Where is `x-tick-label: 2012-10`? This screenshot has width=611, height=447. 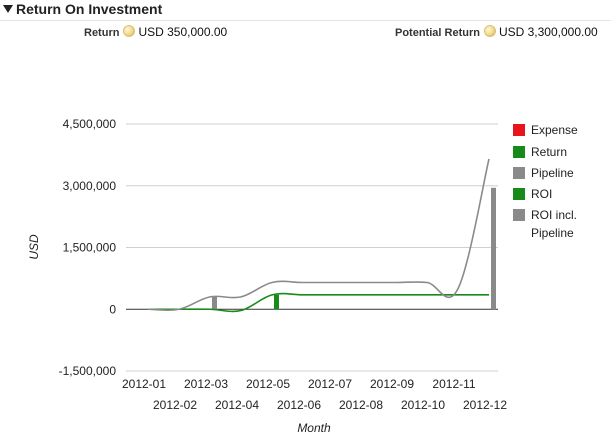
x-tick-label: 2012-10 is located at coordinates (423, 405).